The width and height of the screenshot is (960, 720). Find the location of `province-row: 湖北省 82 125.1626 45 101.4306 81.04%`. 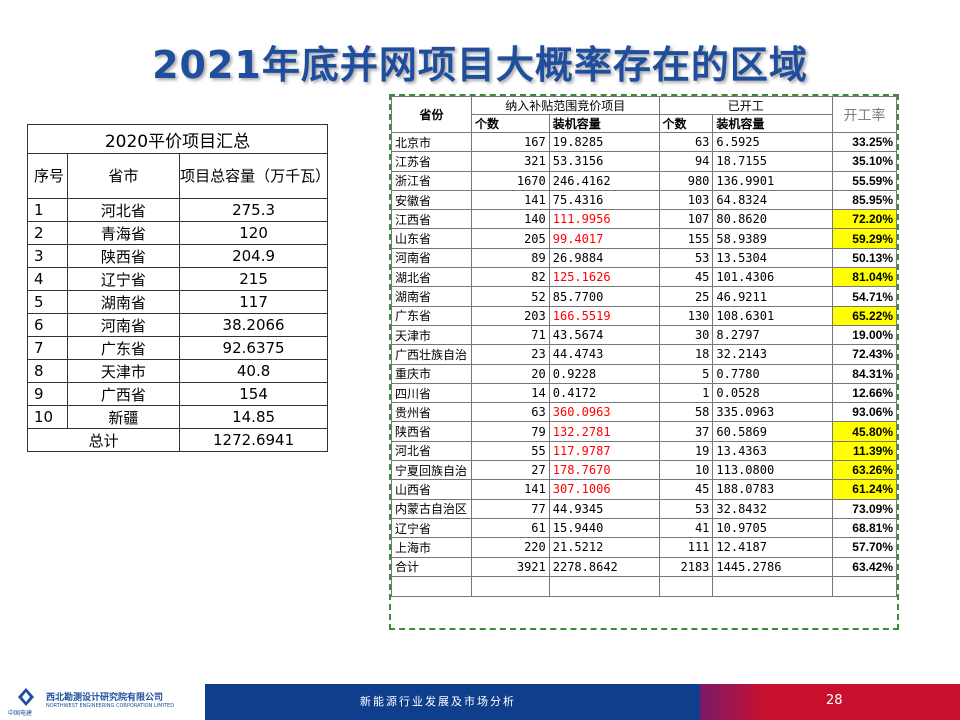

province-row: 湖北省 82 125.1626 45 101.4306 81.04% is located at coordinates (644, 277).